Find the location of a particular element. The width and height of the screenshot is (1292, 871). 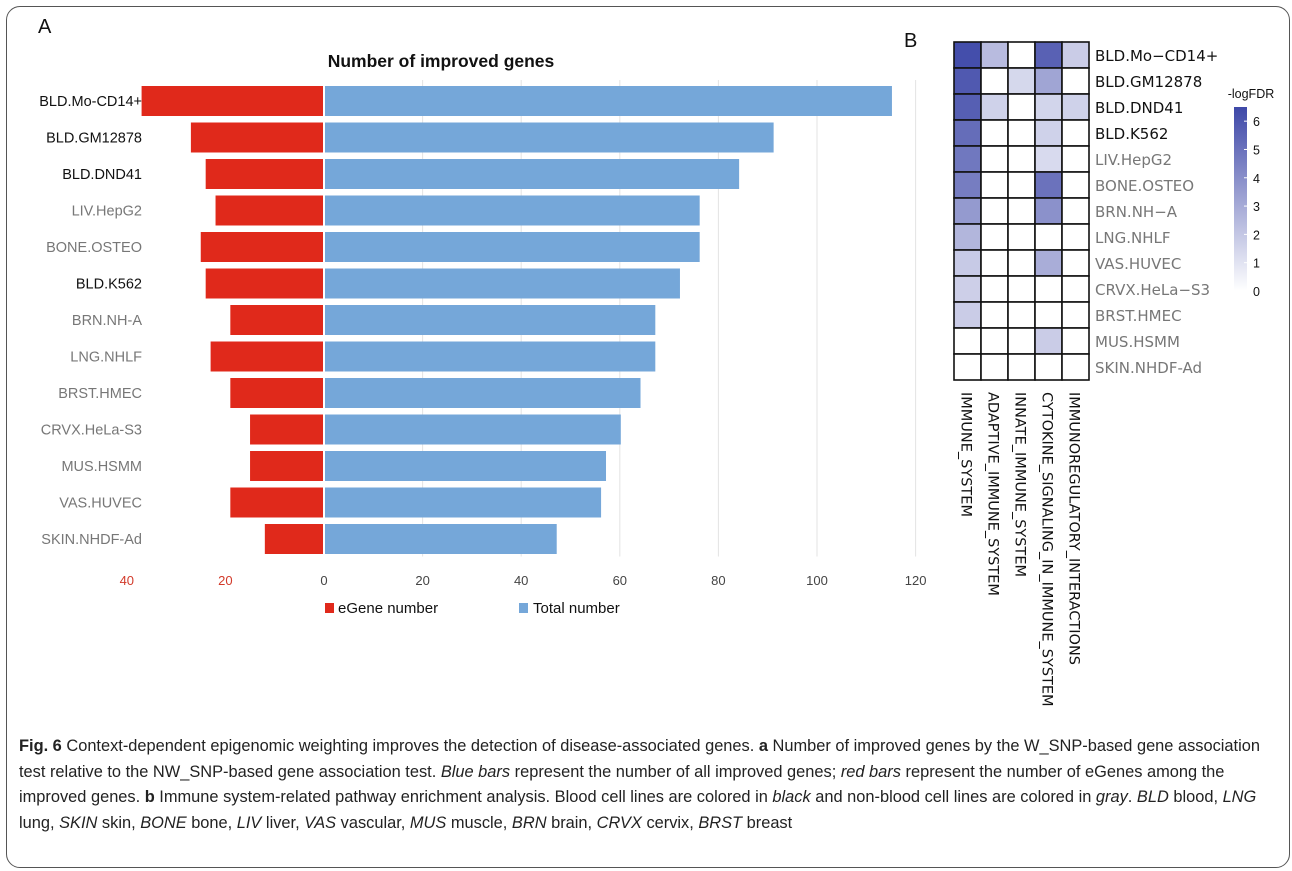

colorbar is located at coordinates (1240, 199).